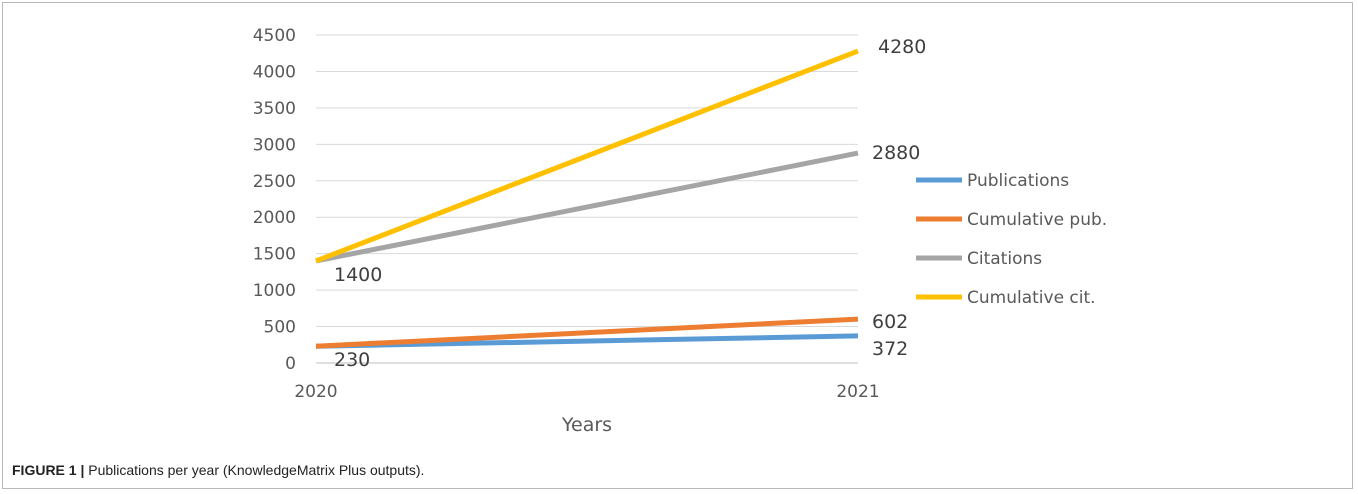  Describe the element at coordinates (274, 36) in the screenshot. I see `y-tick-label: 4500` at that location.